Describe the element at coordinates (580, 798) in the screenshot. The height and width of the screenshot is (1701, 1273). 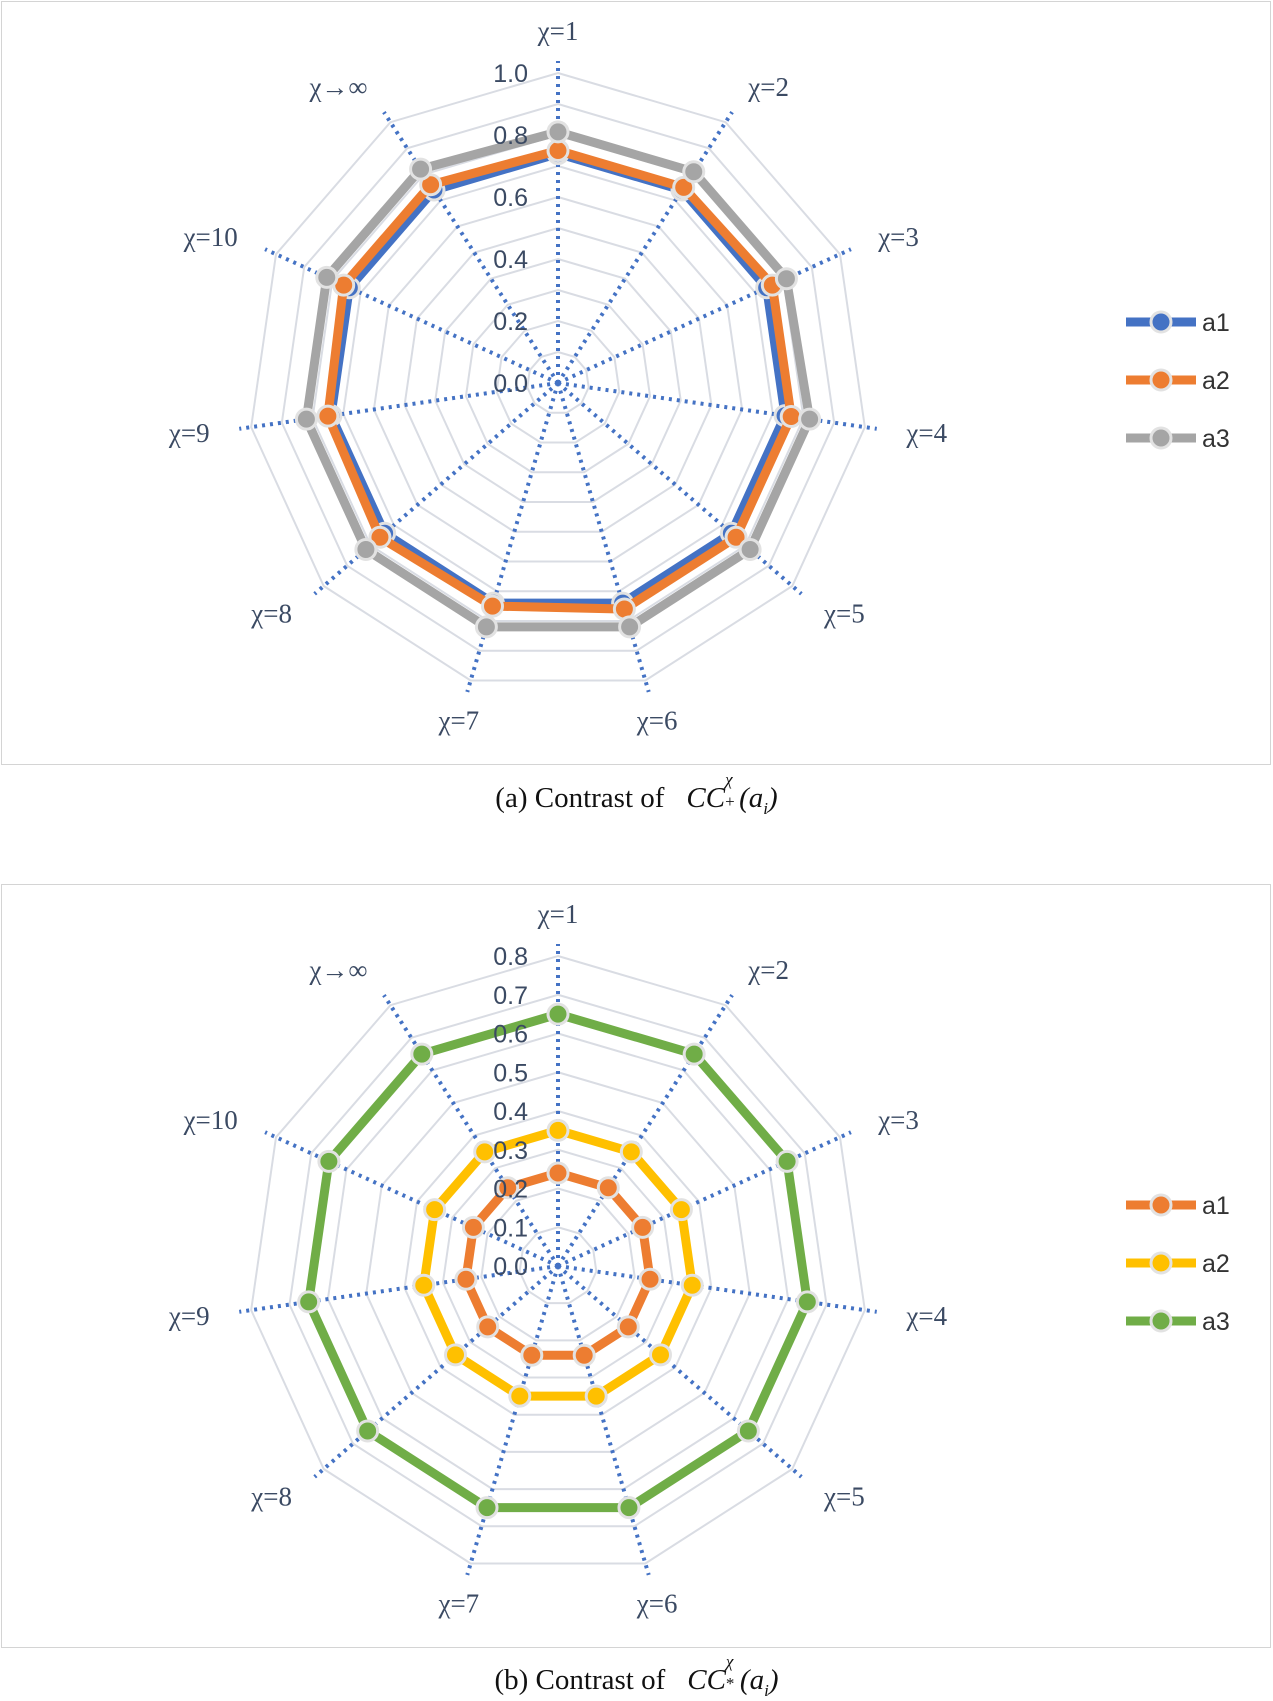
I see `caption-a-prefix: (a) Contrast of` at that location.